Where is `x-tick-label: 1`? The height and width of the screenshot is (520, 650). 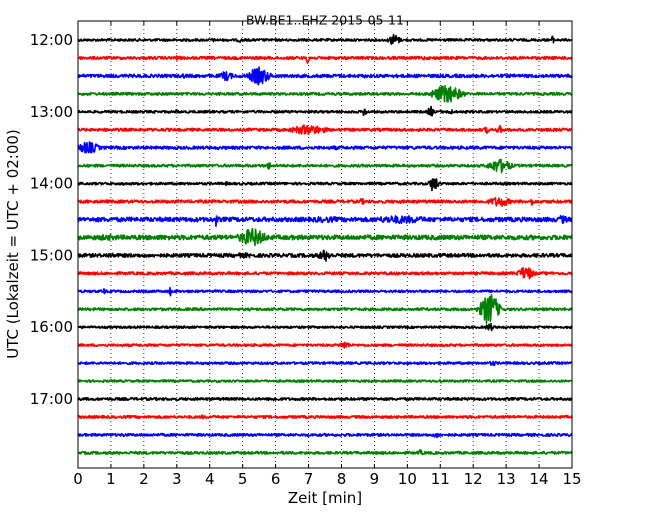
x-tick-label: 1 is located at coordinates (111, 479).